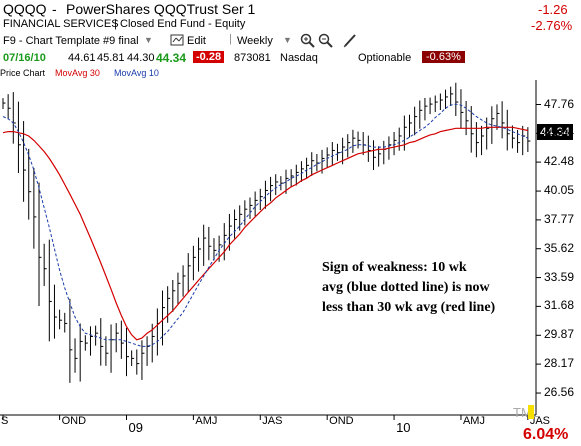  I want to click on y-tick-label: 28.17, so click(559, 363).